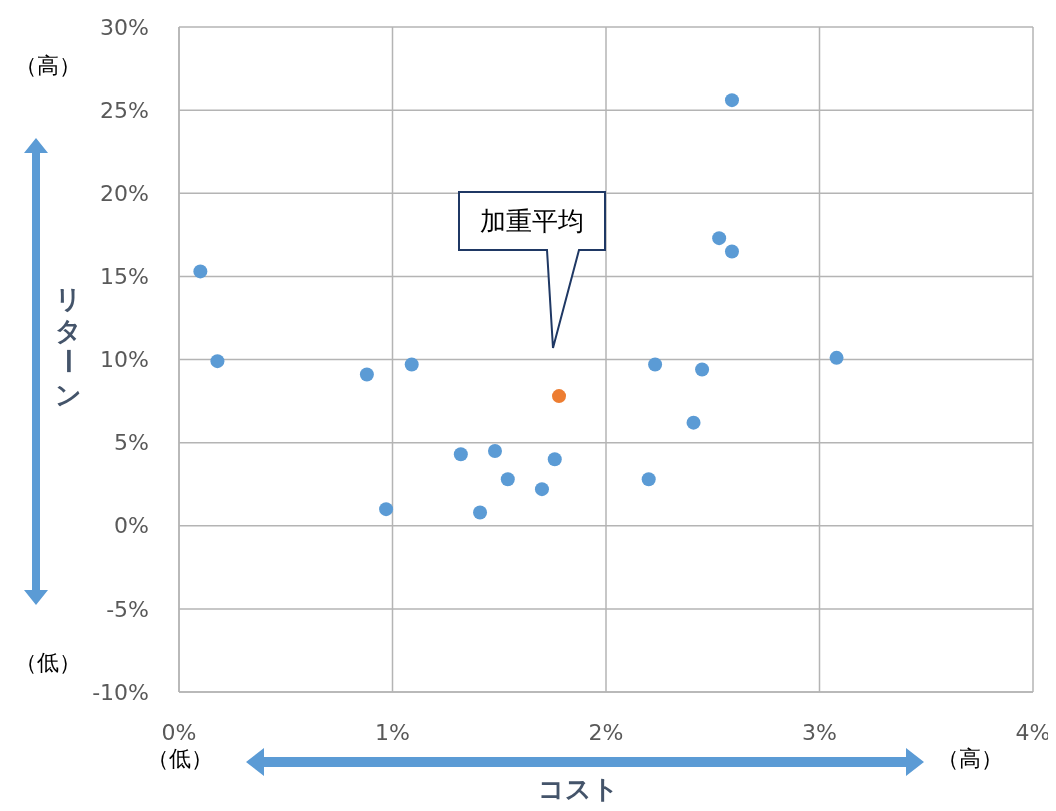 The height and width of the screenshot is (811, 1056). I want to click on annotation: 加重平均, so click(532, 221).